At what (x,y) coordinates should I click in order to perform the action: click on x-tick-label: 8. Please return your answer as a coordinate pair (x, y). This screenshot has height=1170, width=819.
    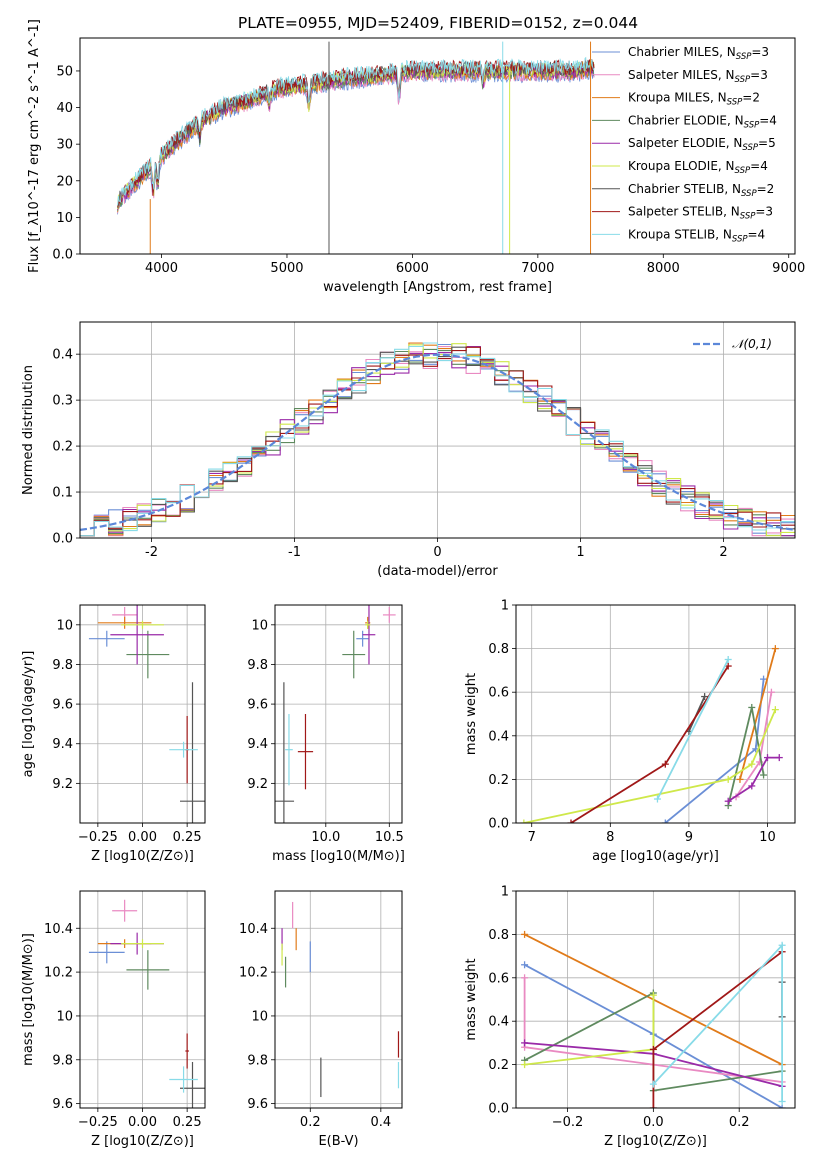
    Looking at the image, I should click on (610, 837).